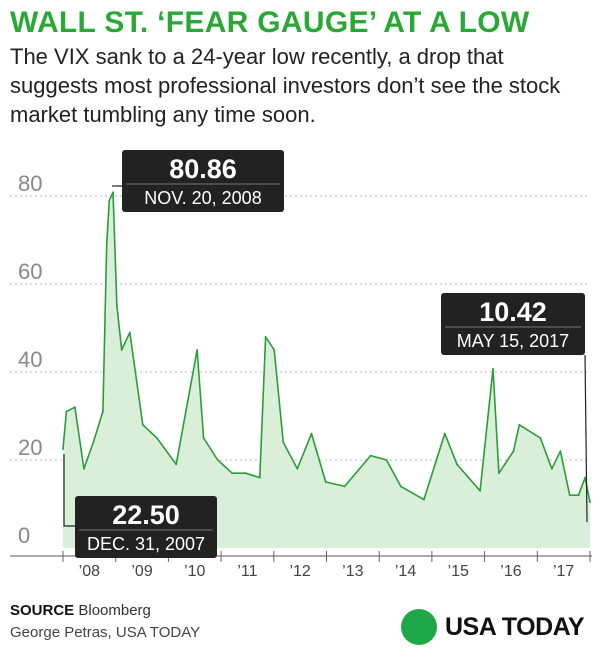  What do you see at coordinates (141, 571) in the screenshot?
I see `x-tick-label: ’09` at bounding box center [141, 571].